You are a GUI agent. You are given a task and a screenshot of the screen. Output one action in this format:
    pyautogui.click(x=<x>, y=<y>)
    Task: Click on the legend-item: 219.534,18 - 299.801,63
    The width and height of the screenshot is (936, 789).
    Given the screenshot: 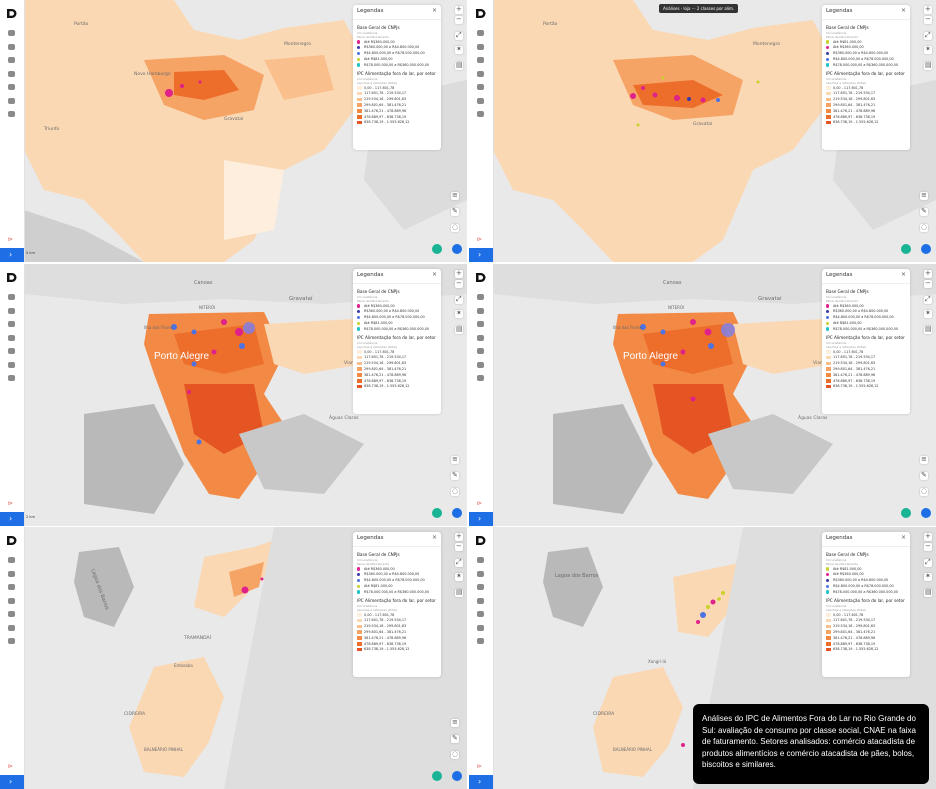 What is the action you would take?
    pyautogui.click(x=866, y=100)
    